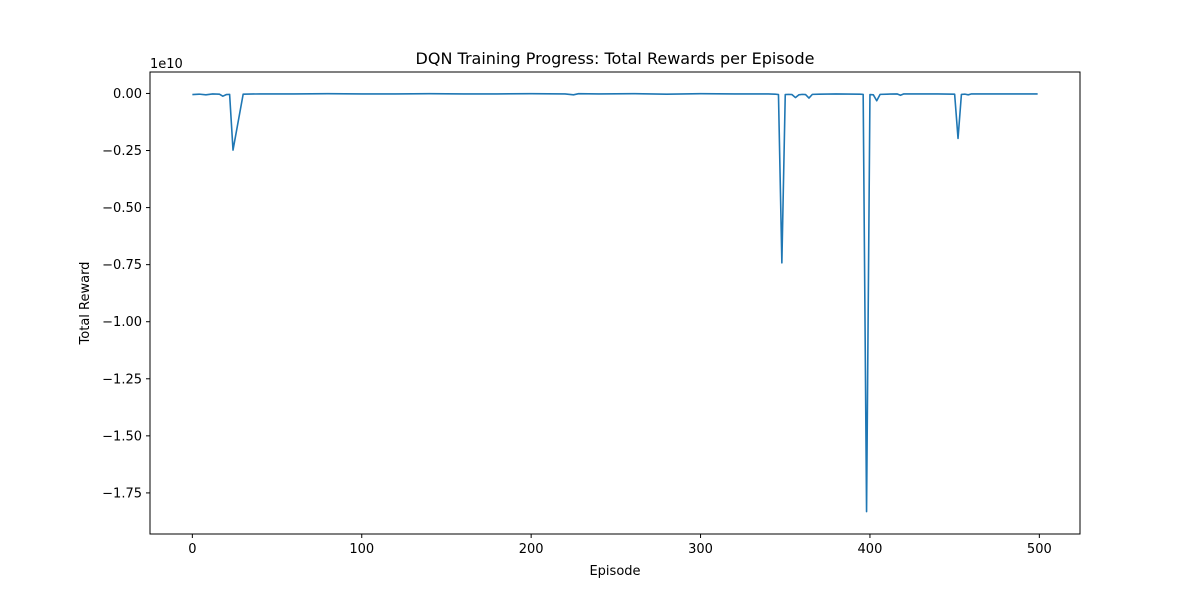 This screenshot has width=1200, height=600. What do you see at coordinates (122, 208) in the screenshot?
I see `y-tick-label: −0.50` at bounding box center [122, 208].